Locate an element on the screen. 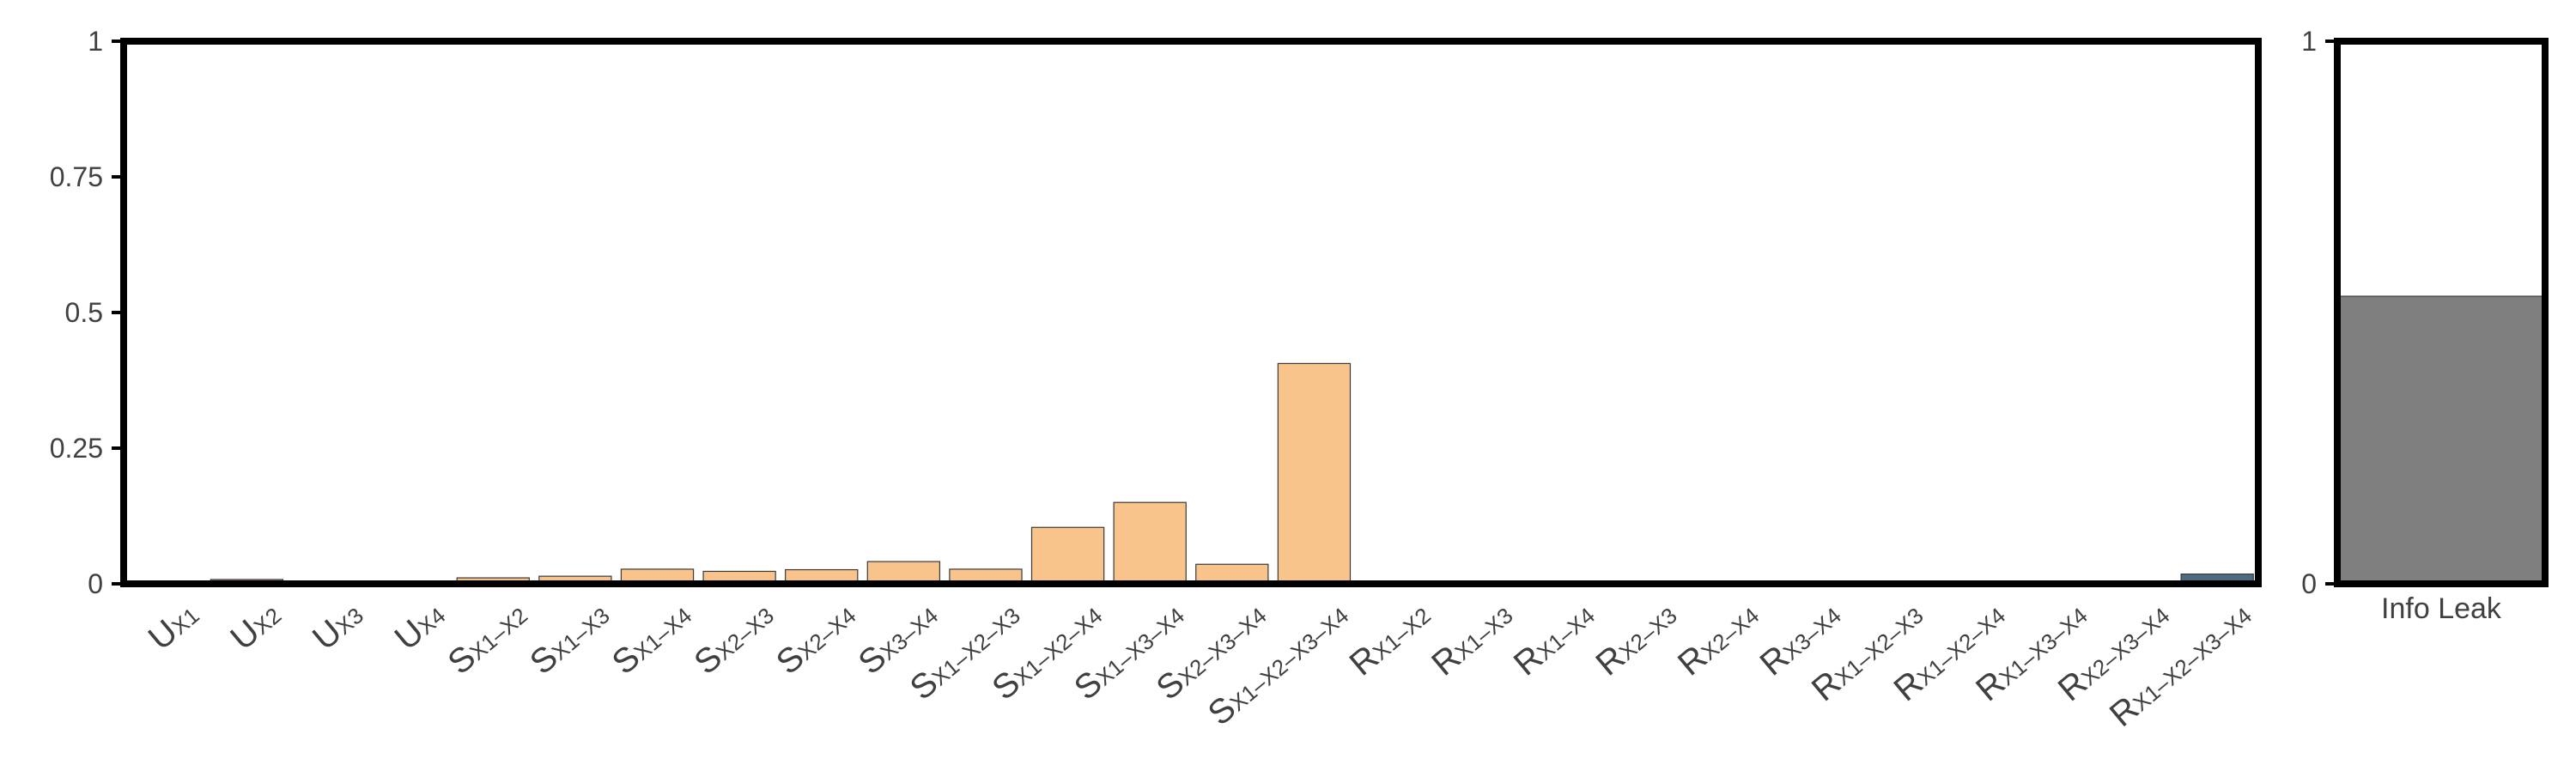 The image size is (2576, 777). svg-text: SX1–X2–X3–X4 is located at coordinates (1278, 664).